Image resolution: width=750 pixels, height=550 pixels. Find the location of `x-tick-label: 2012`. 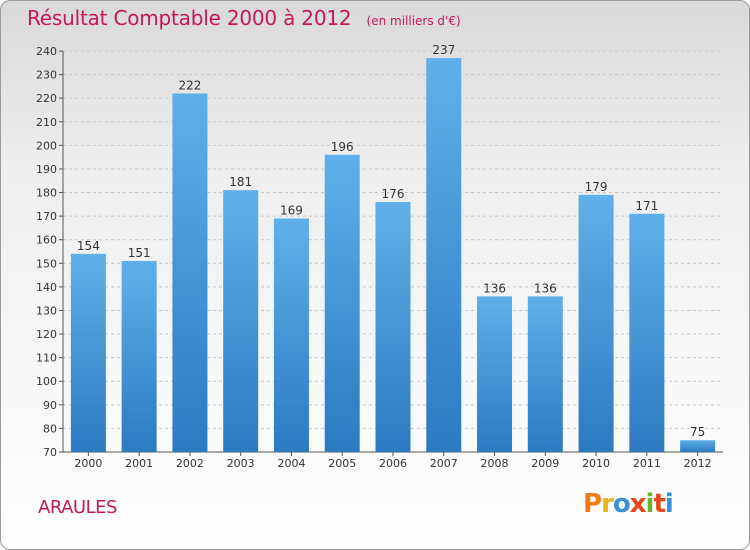

x-tick-label: 2012 is located at coordinates (698, 463).